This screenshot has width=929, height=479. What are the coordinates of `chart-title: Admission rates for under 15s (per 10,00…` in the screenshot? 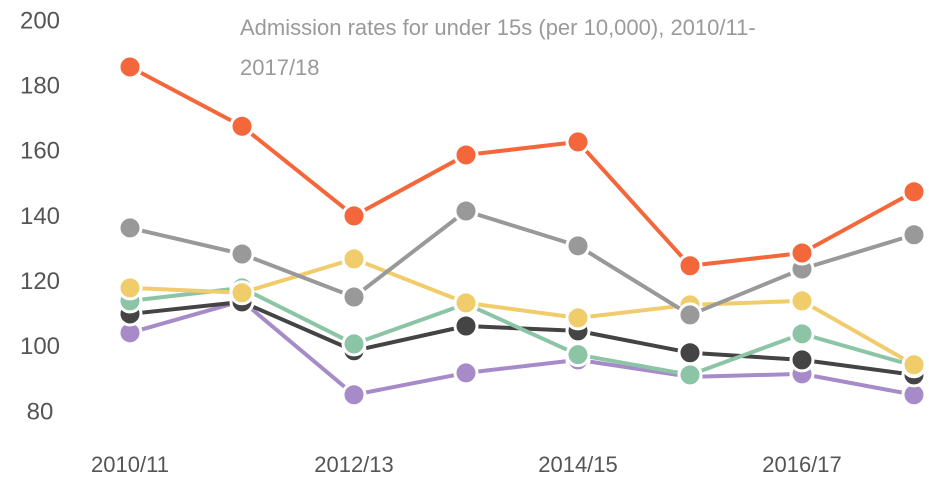 It's located at (498, 47).